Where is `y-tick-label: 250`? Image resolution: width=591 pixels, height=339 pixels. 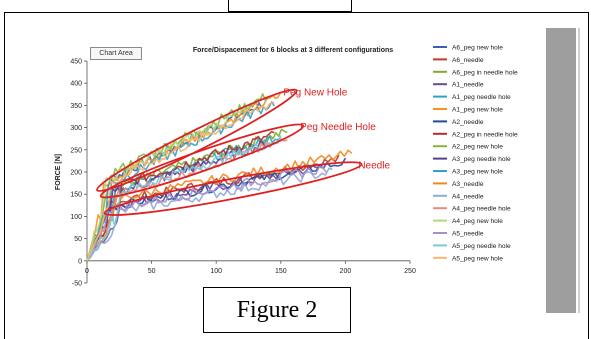 y-tick-label: 250 is located at coordinates (76, 150).